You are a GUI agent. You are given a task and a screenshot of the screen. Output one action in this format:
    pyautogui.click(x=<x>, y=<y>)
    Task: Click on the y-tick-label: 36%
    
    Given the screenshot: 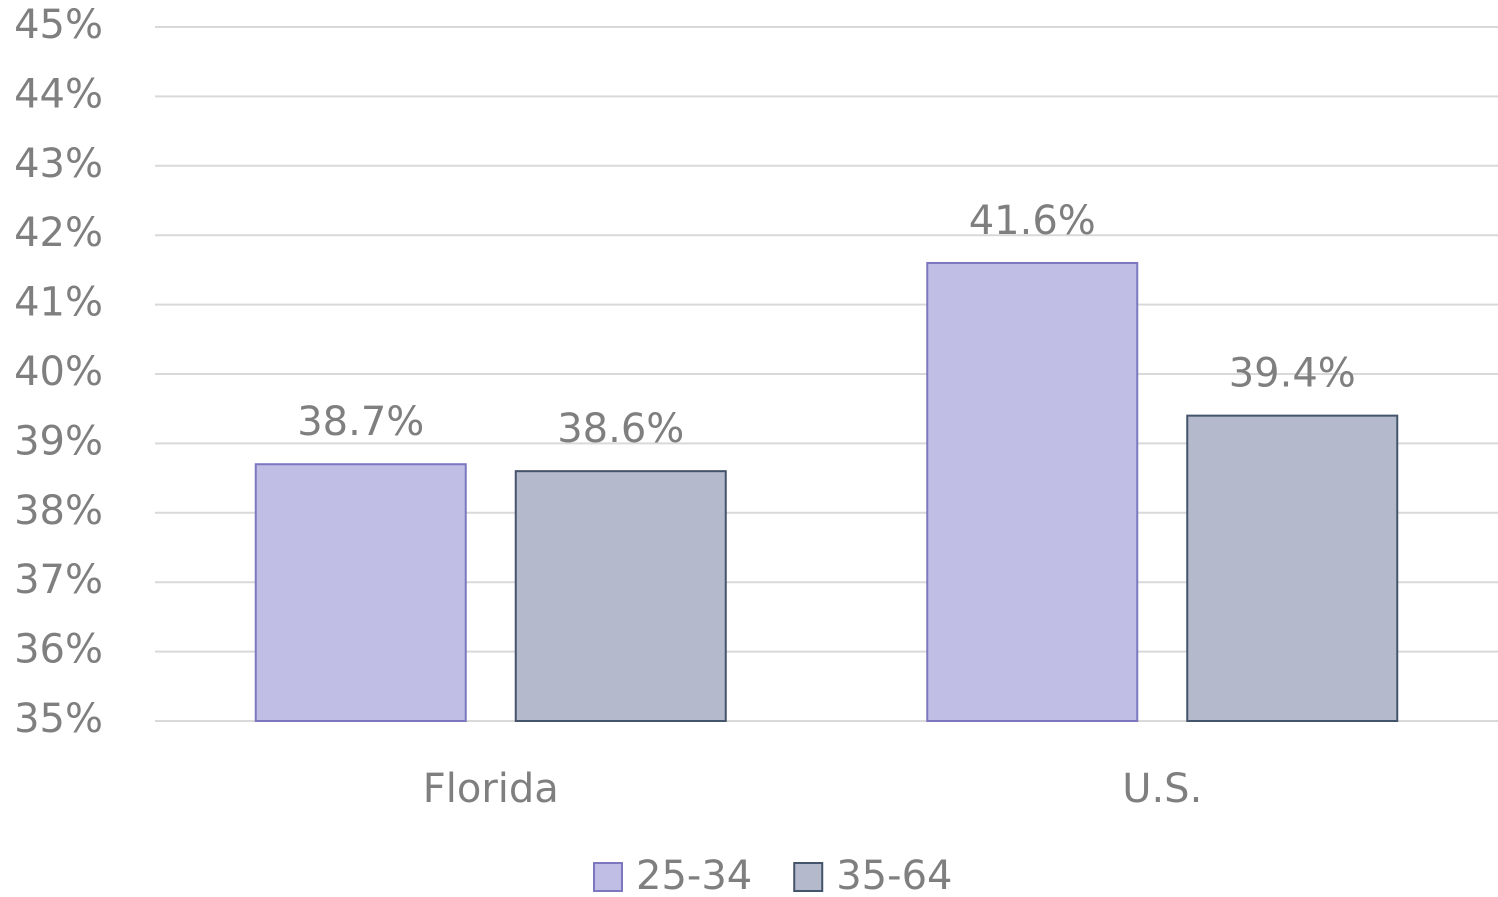 What is the action you would take?
    pyautogui.click(x=58, y=650)
    